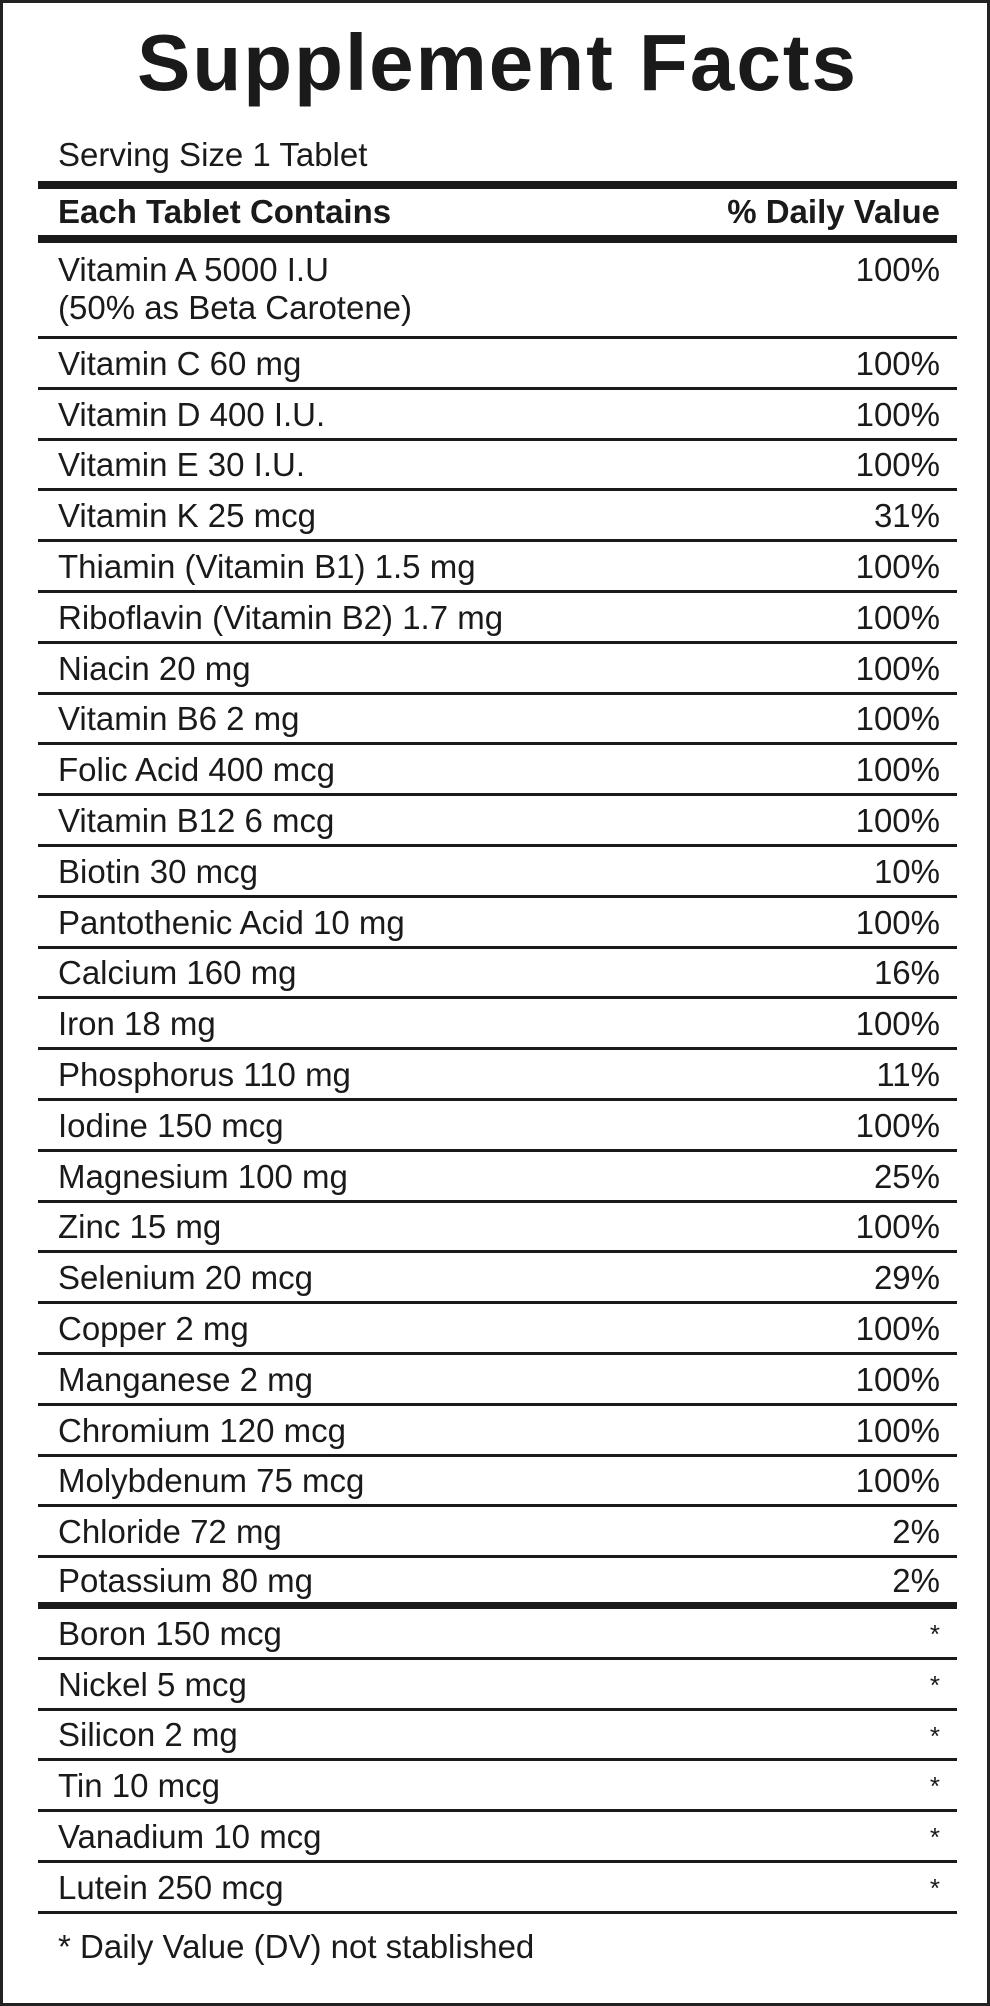  I want to click on nutrient-row: Riboflavin (Vitamin B2) 1.7 mg 100%, so click(497, 618).